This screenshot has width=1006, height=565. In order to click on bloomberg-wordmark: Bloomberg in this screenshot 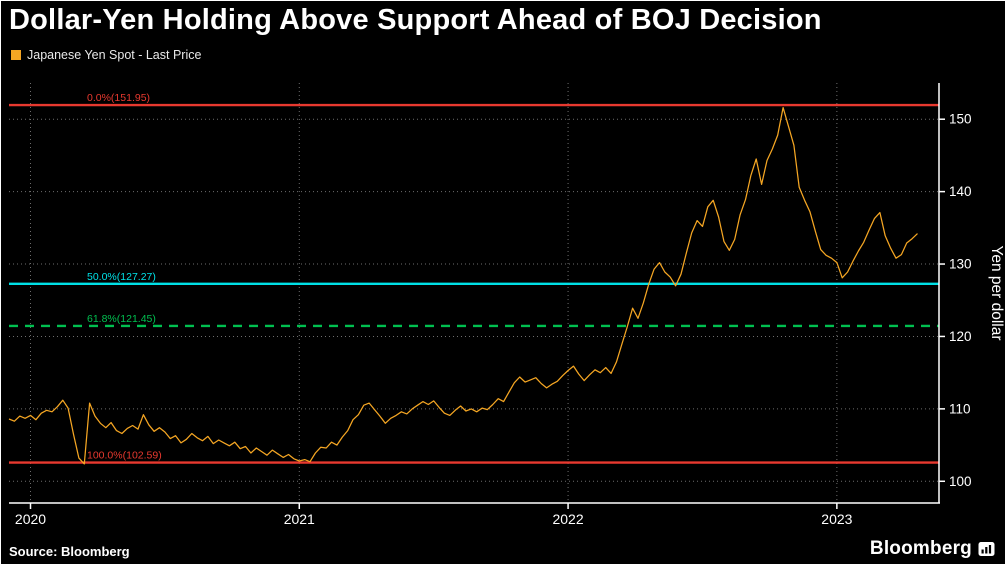, I will do `click(920, 548)`.